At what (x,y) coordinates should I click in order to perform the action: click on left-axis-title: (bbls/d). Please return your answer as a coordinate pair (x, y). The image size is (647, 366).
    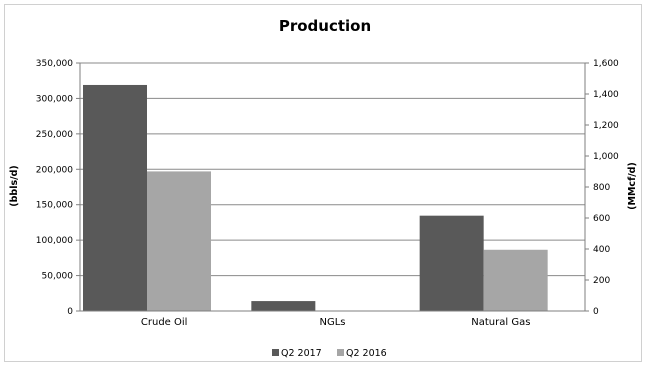
    Looking at the image, I should click on (14, 185).